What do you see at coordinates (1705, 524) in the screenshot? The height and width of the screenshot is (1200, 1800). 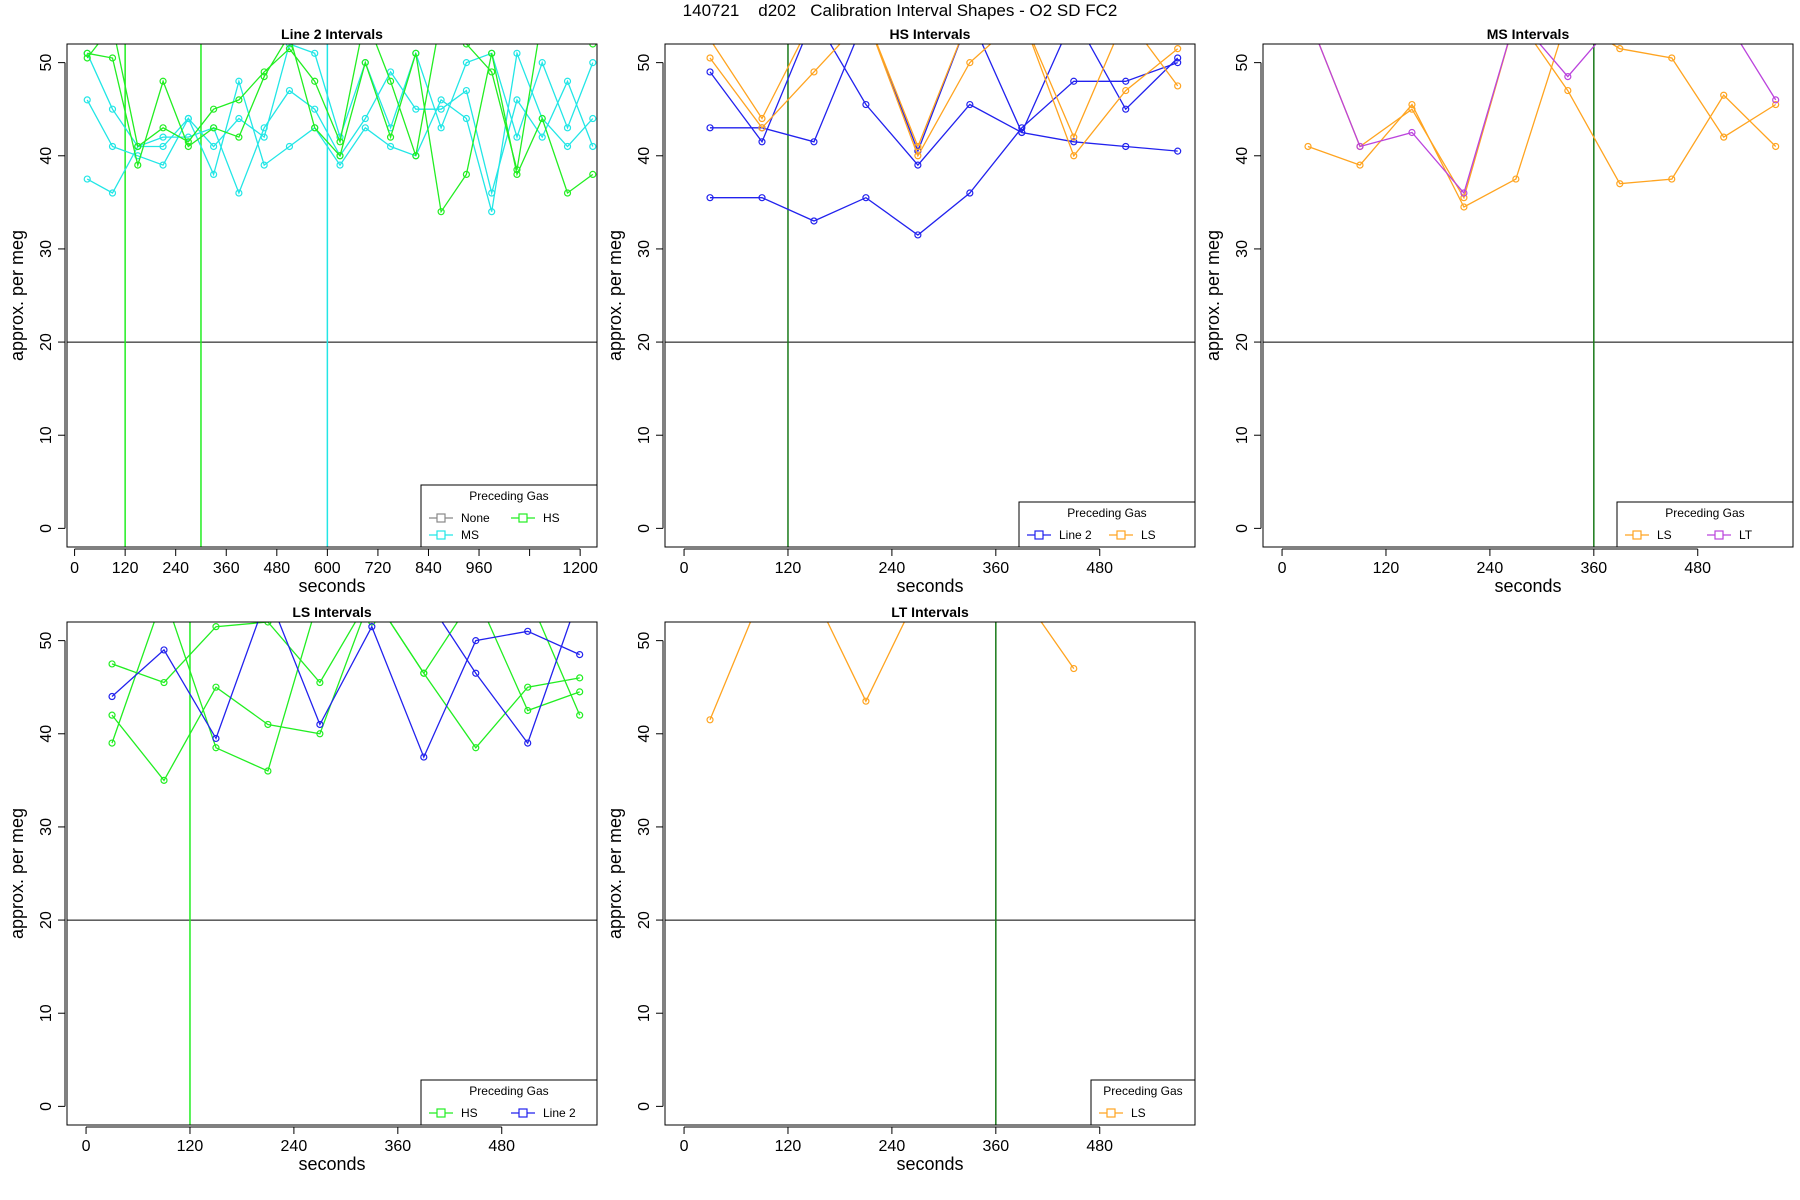 I see `legend: Preceding Gas LS LT` at bounding box center [1705, 524].